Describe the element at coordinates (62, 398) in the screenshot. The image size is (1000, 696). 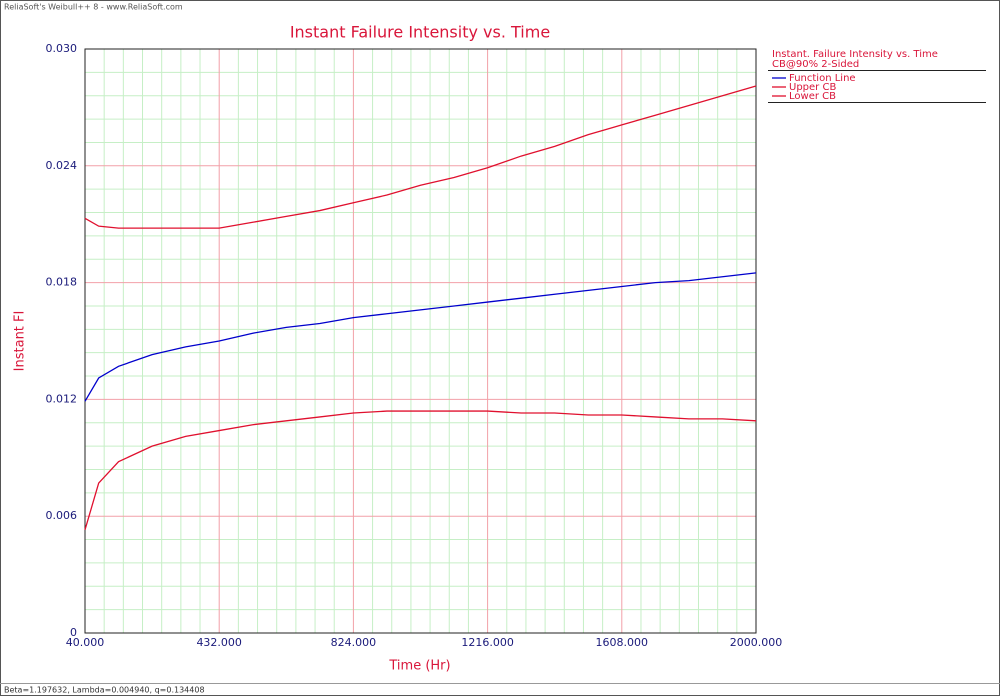
I see `y-tick-label: 0.012` at that location.